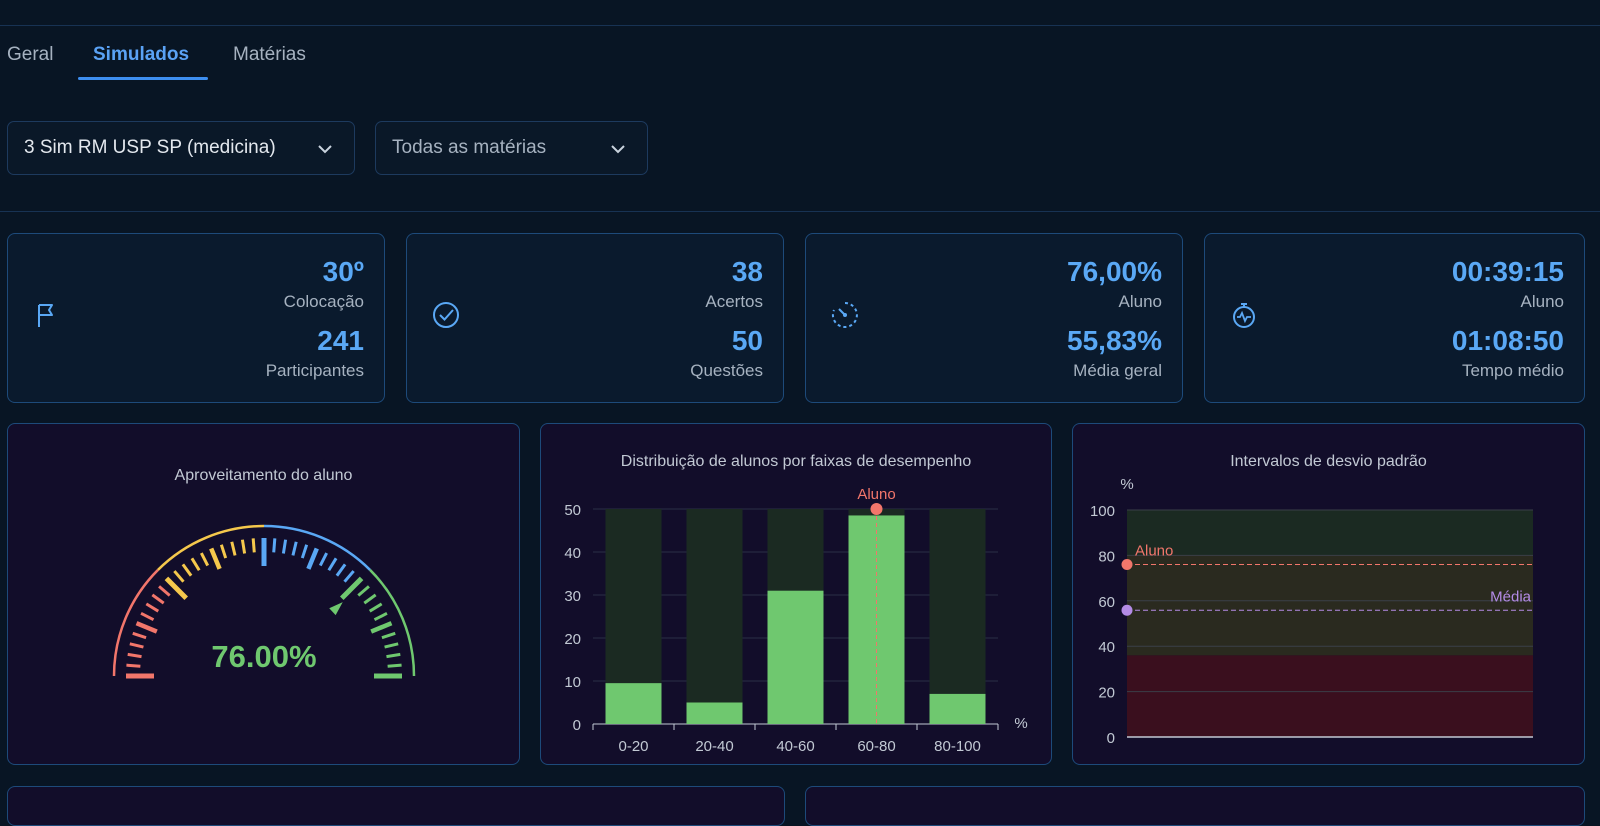 The height and width of the screenshot is (826, 1600). I want to click on subject-select-value: Todas as matérias, so click(469, 147).